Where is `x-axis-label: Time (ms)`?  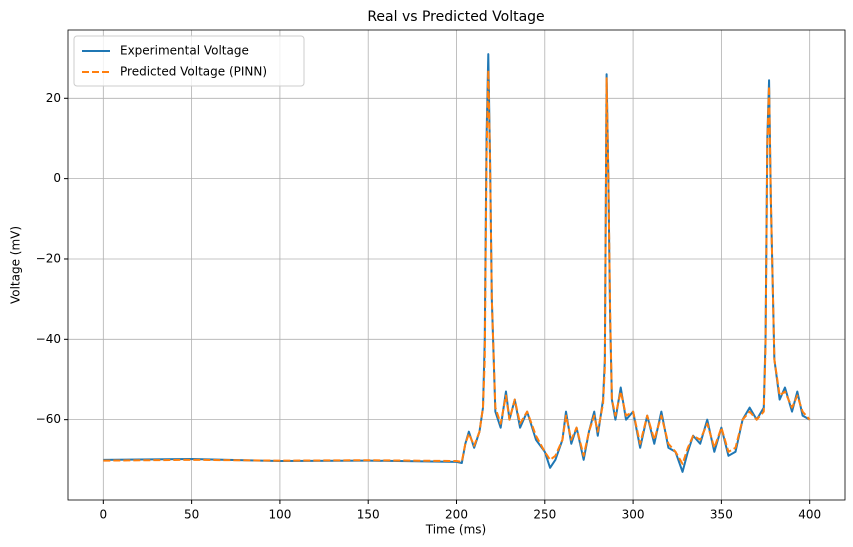
x-axis-label: Time (ms) is located at coordinates (456, 530).